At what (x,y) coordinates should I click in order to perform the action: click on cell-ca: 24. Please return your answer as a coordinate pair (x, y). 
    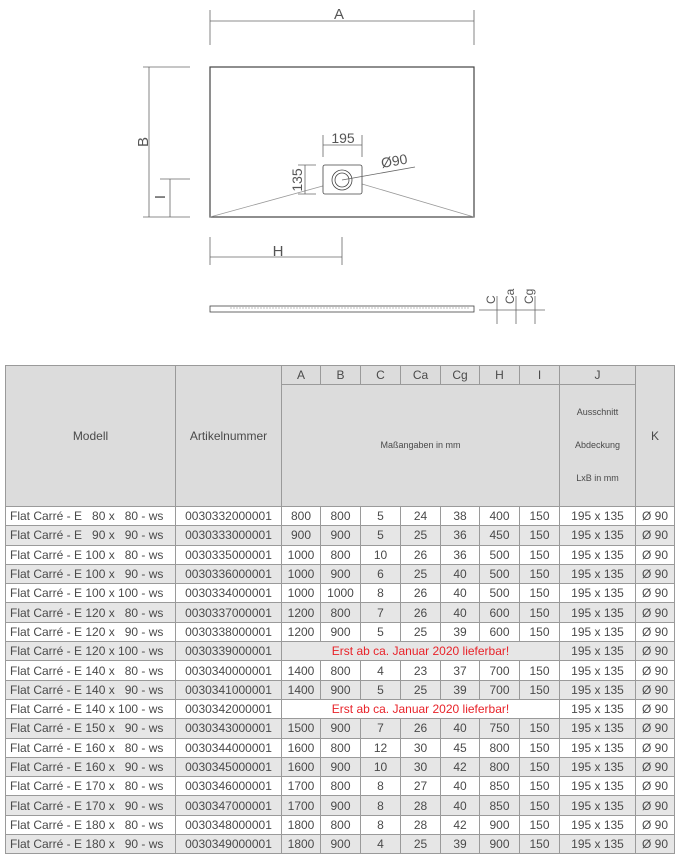
    Looking at the image, I should click on (420, 516).